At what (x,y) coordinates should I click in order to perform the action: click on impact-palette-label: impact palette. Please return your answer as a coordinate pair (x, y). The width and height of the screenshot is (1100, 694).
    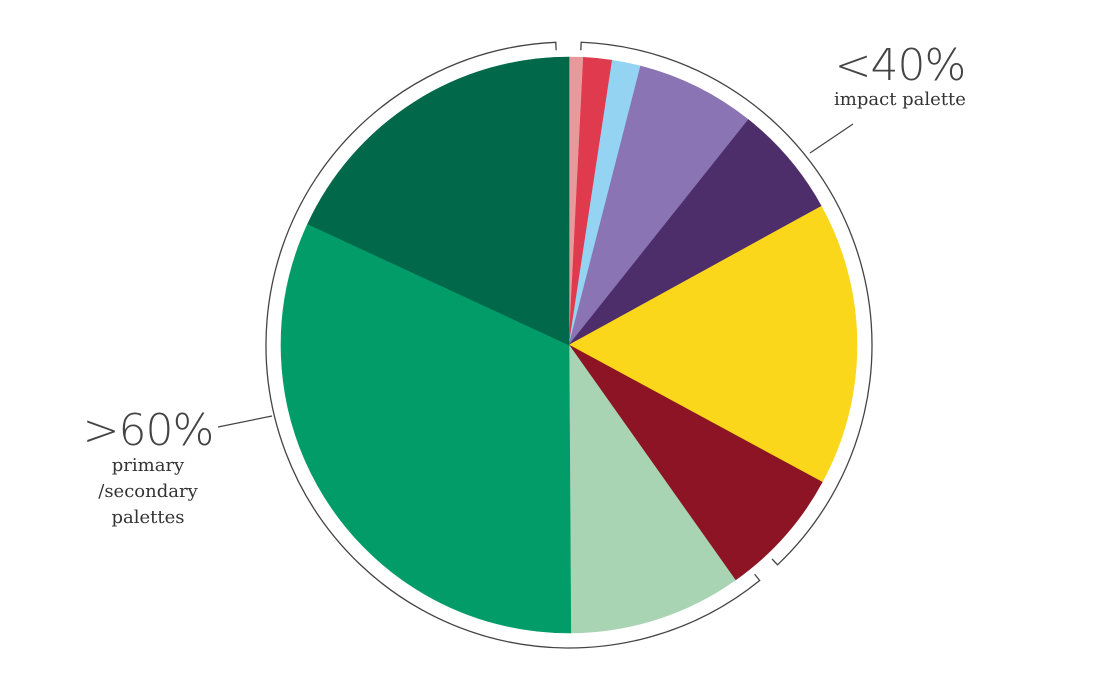
    Looking at the image, I should click on (900, 99).